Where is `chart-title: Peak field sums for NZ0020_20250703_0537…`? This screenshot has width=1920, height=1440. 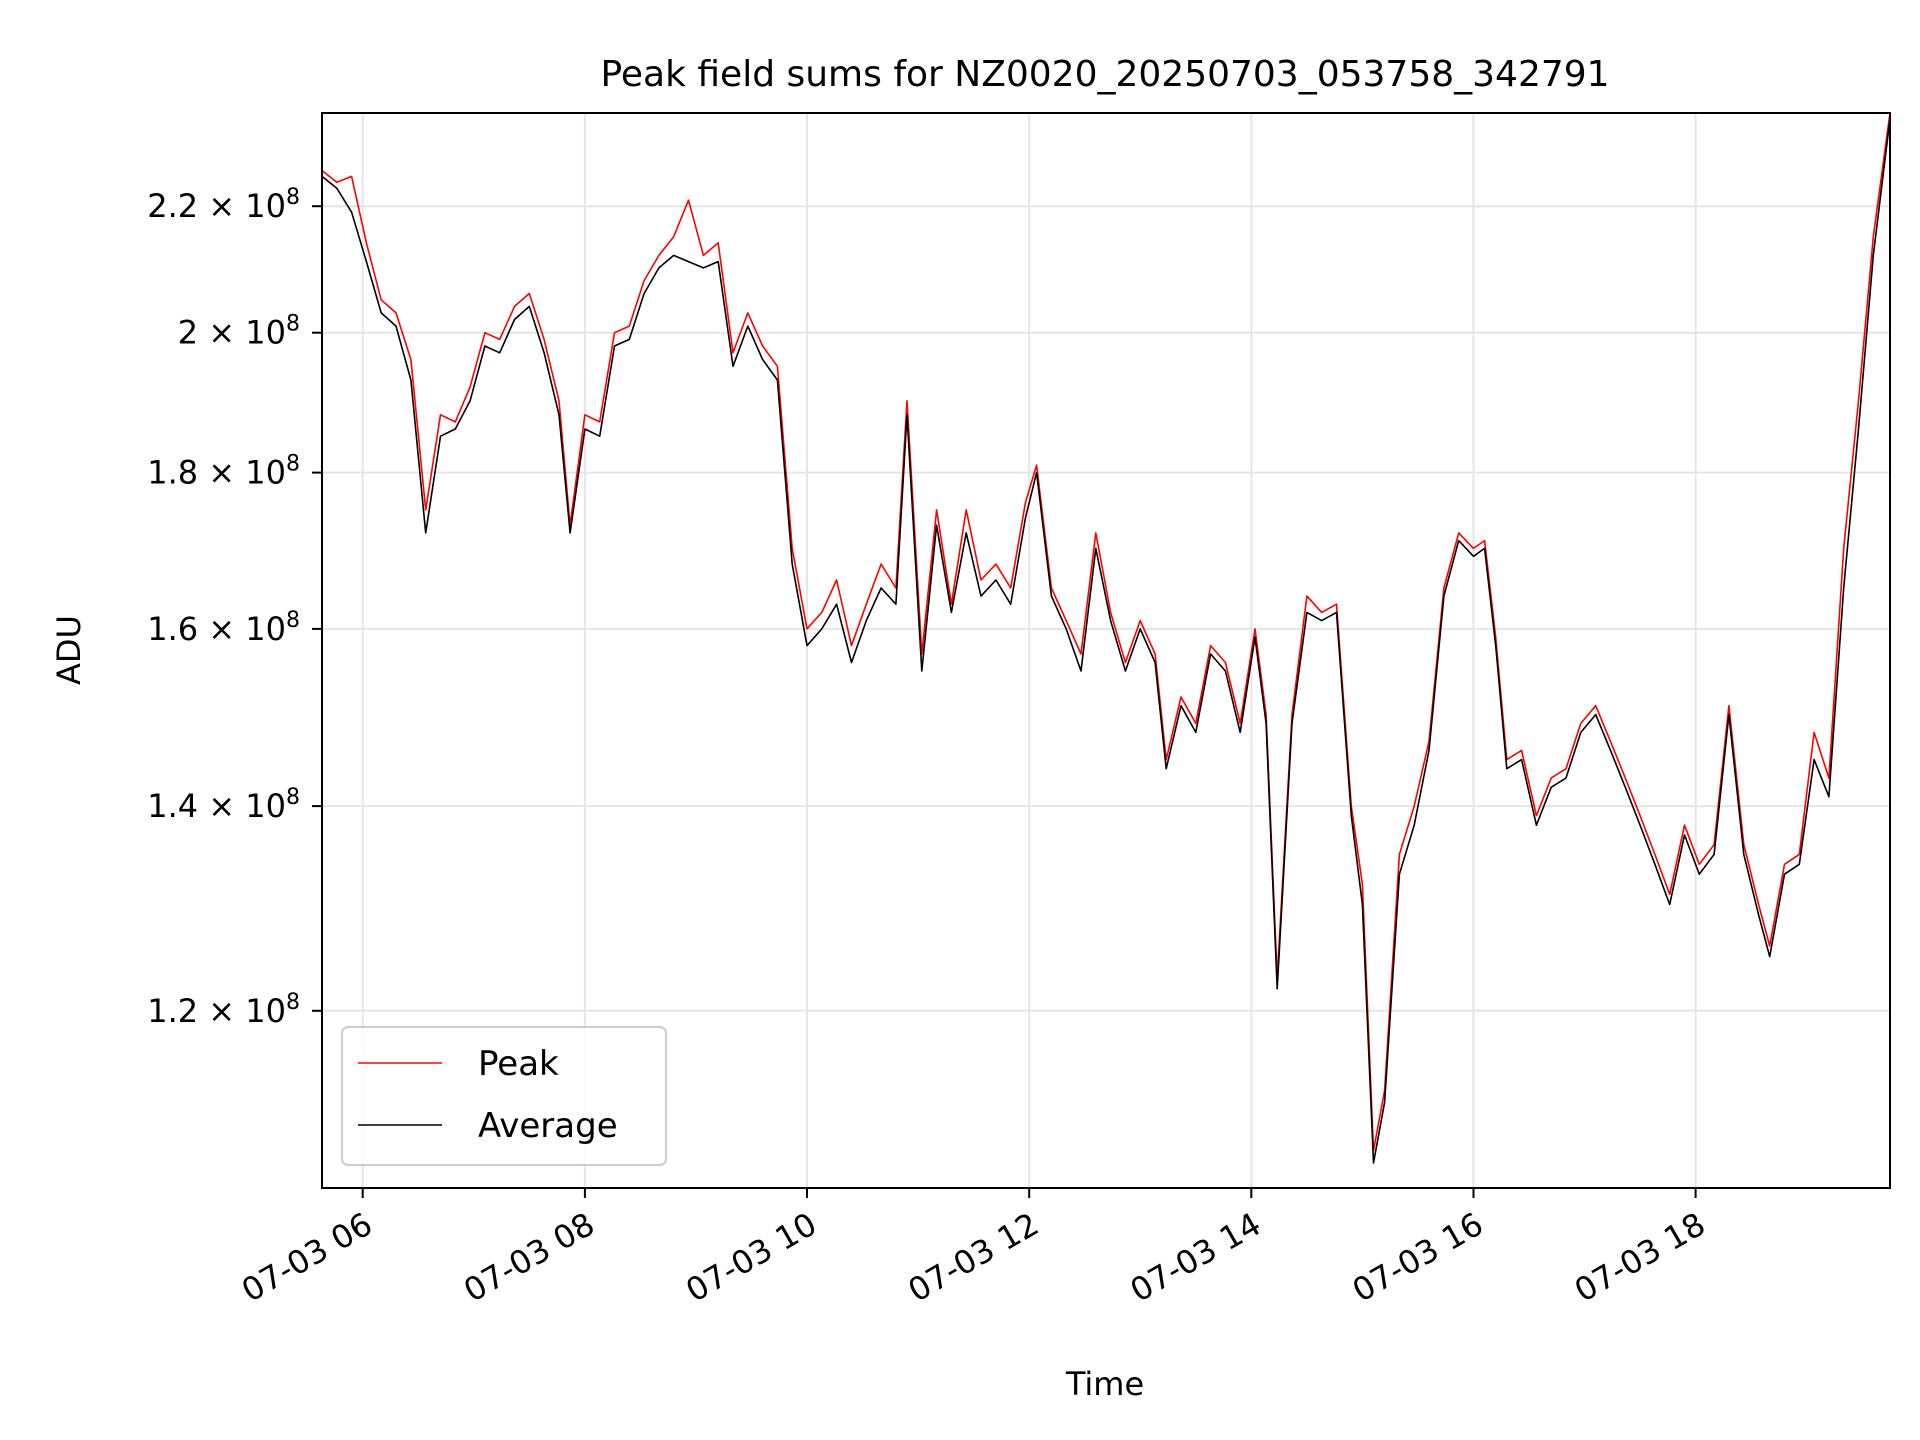 chart-title: Peak field sums for NZ0020_20250703_0537… is located at coordinates (1104, 74).